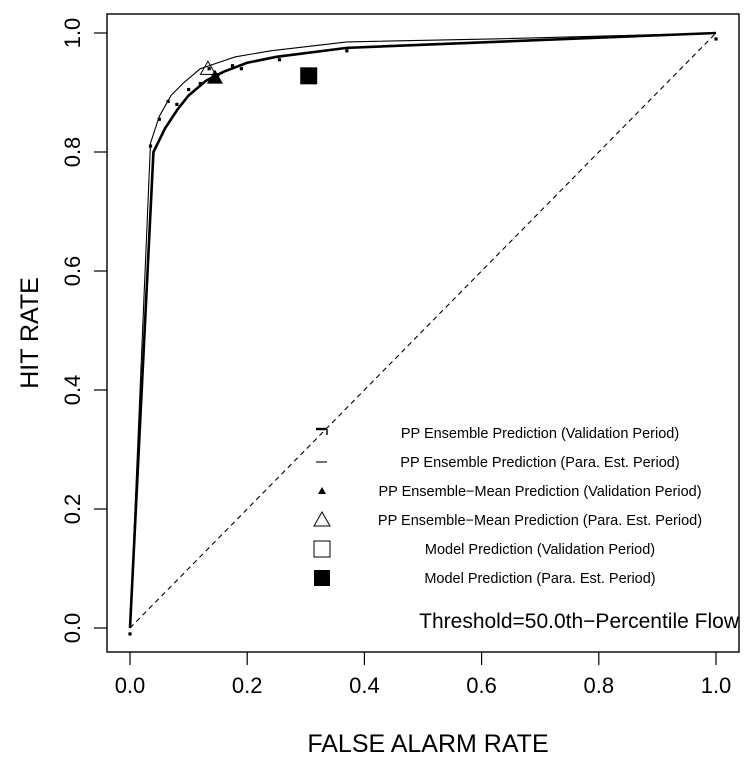  Describe the element at coordinates (72, 390) in the screenshot. I see `y-tick-label: 0.4` at that location.